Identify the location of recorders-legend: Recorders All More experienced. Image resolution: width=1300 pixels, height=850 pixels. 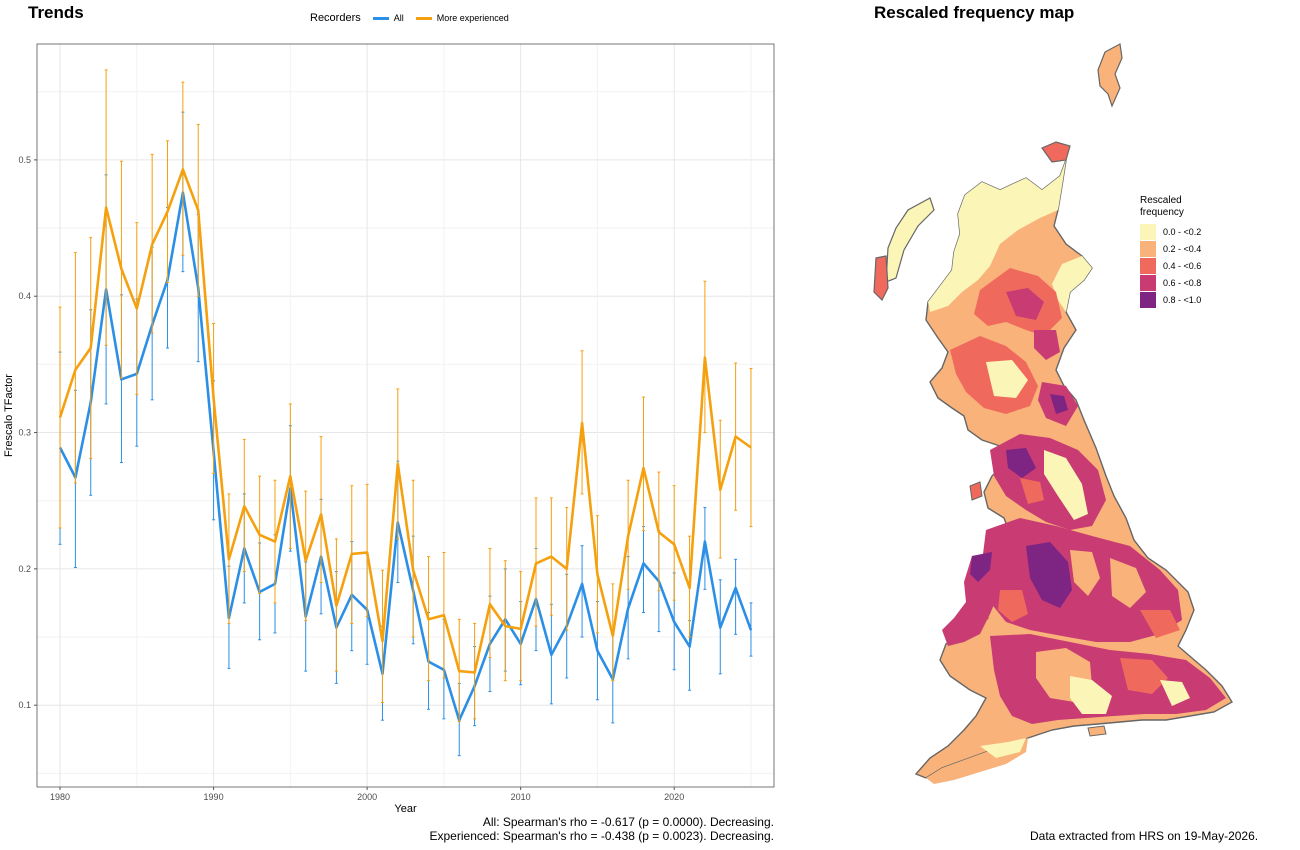
(409, 18).